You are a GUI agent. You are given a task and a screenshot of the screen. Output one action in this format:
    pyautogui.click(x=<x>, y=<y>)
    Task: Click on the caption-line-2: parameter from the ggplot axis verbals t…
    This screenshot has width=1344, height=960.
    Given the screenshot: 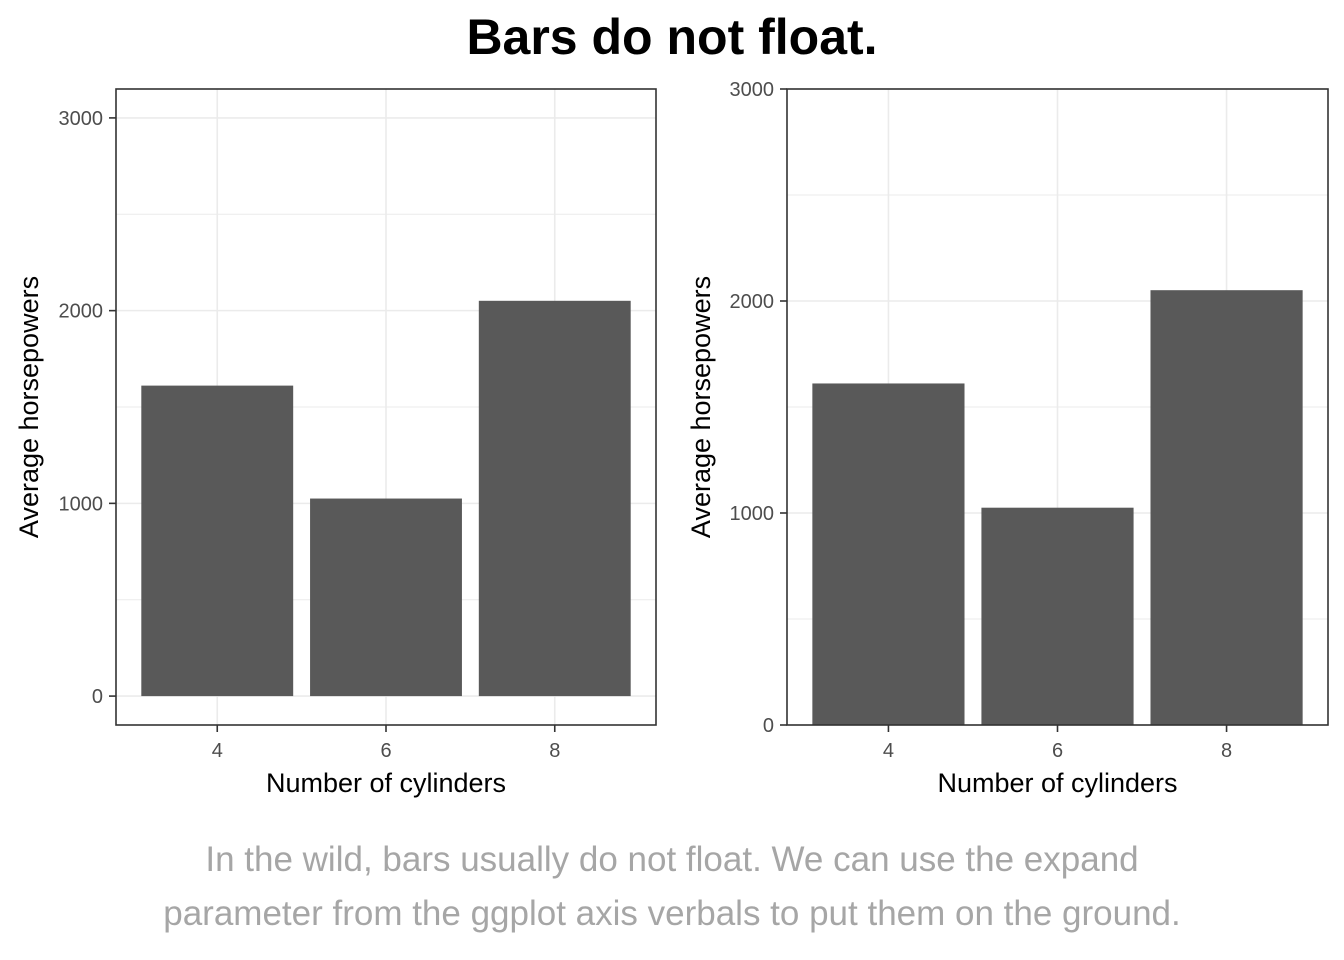 What is the action you would take?
    pyautogui.click(x=672, y=913)
    